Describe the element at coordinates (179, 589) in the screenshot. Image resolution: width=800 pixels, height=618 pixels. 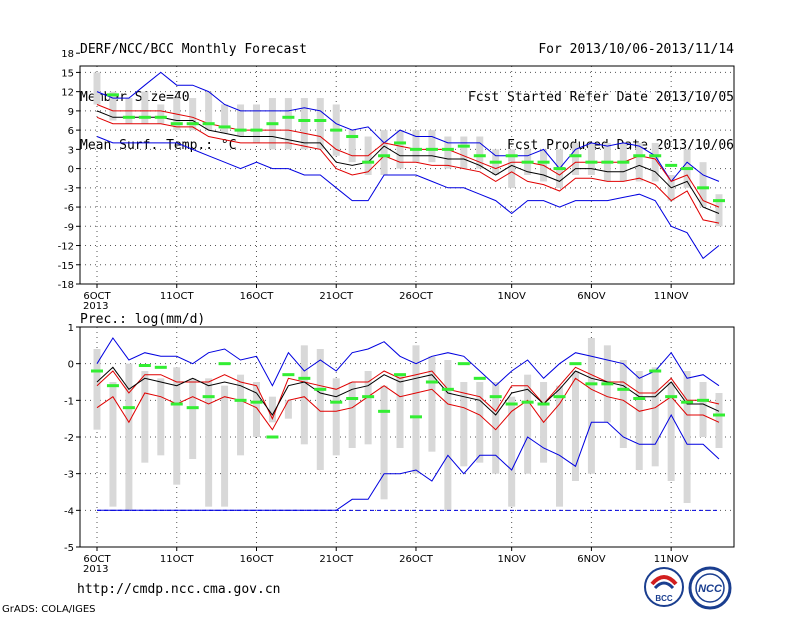
I see `source-url: http://cmdp.ncc.cma.gov.cn` at that location.